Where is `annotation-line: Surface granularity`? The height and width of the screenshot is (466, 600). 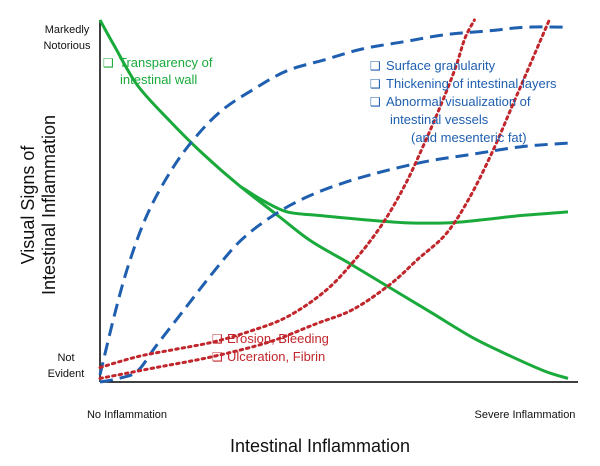 annotation-line: Surface granularity is located at coordinates (441, 65).